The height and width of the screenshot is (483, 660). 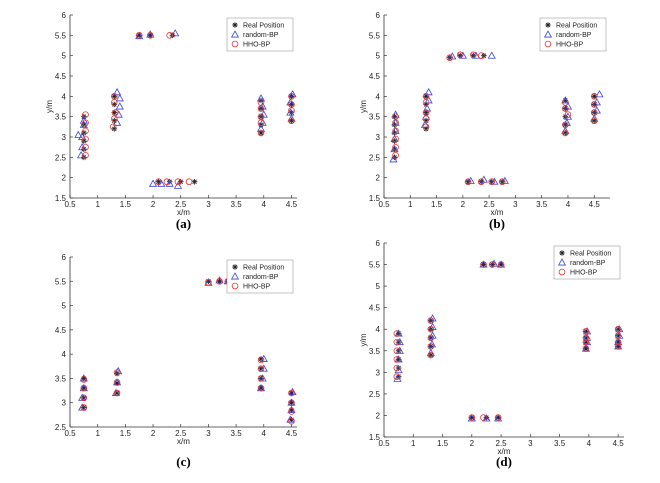 I want to click on series-triangle, so click(x=496, y=118).